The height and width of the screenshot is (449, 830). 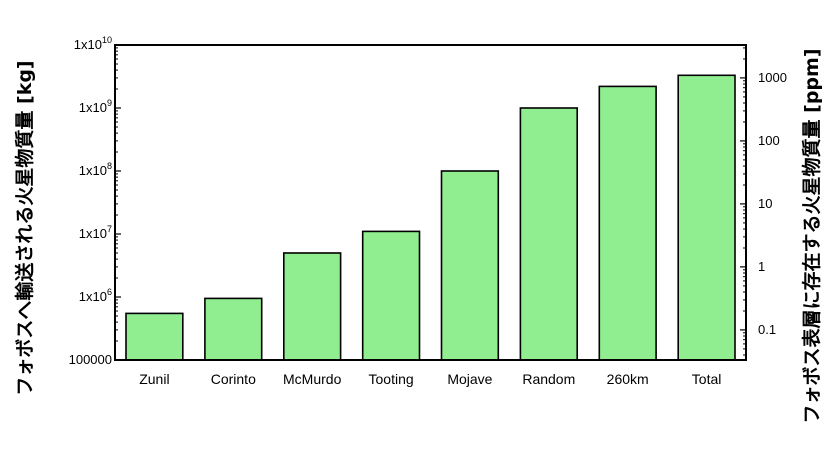 I want to click on bar-zunil, so click(x=154, y=336).